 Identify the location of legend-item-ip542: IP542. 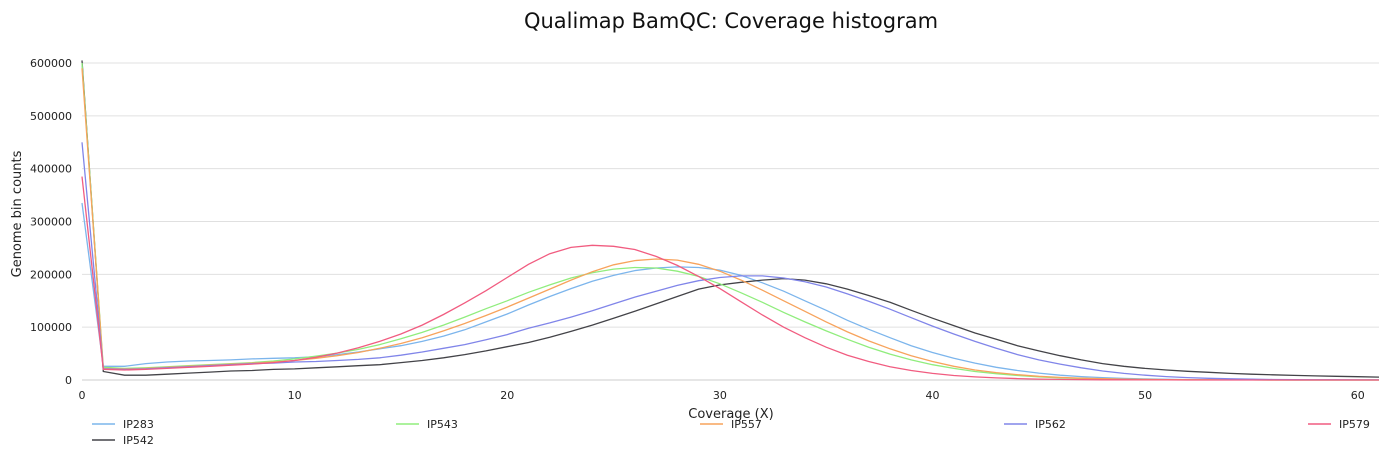
(123, 440).